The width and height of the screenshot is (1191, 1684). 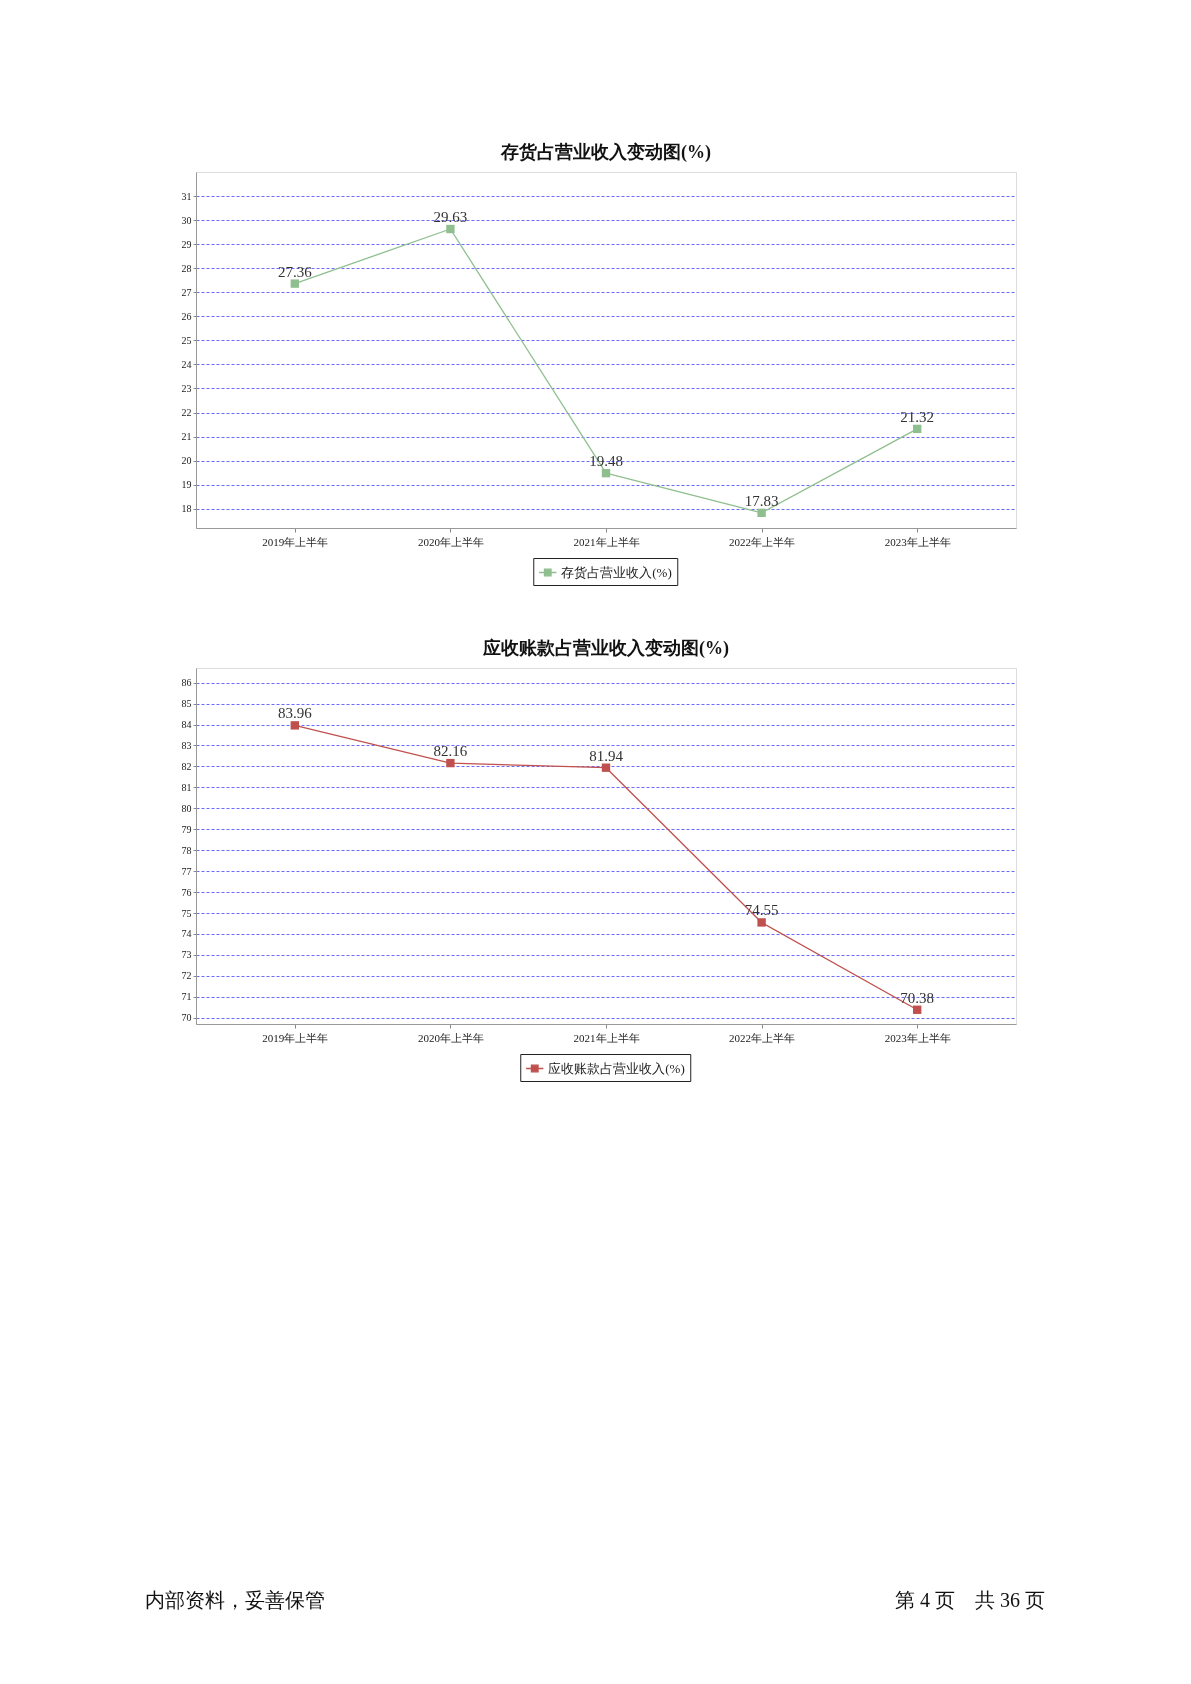 What do you see at coordinates (186, 871) in the screenshot?
I see `y-tick-label: 77` at bounding box center [186, 871].